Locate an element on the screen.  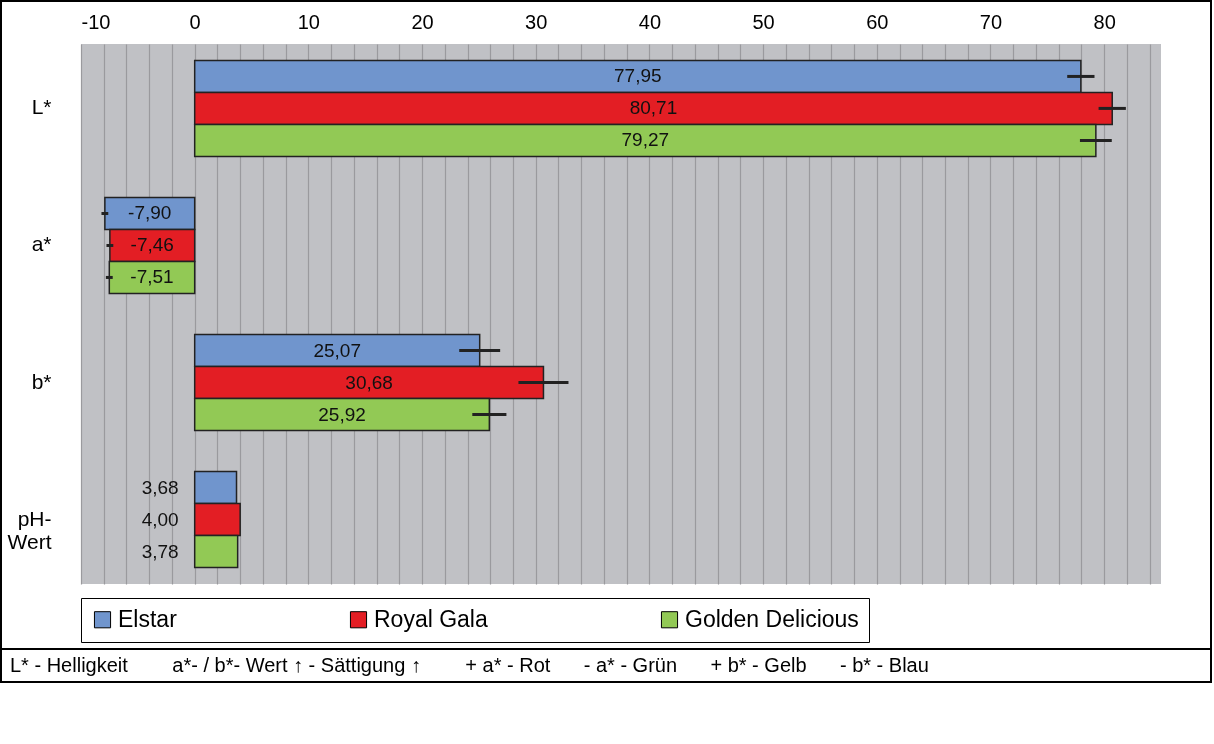
x-tick-label: 30 is located at coordinates (536, 21).